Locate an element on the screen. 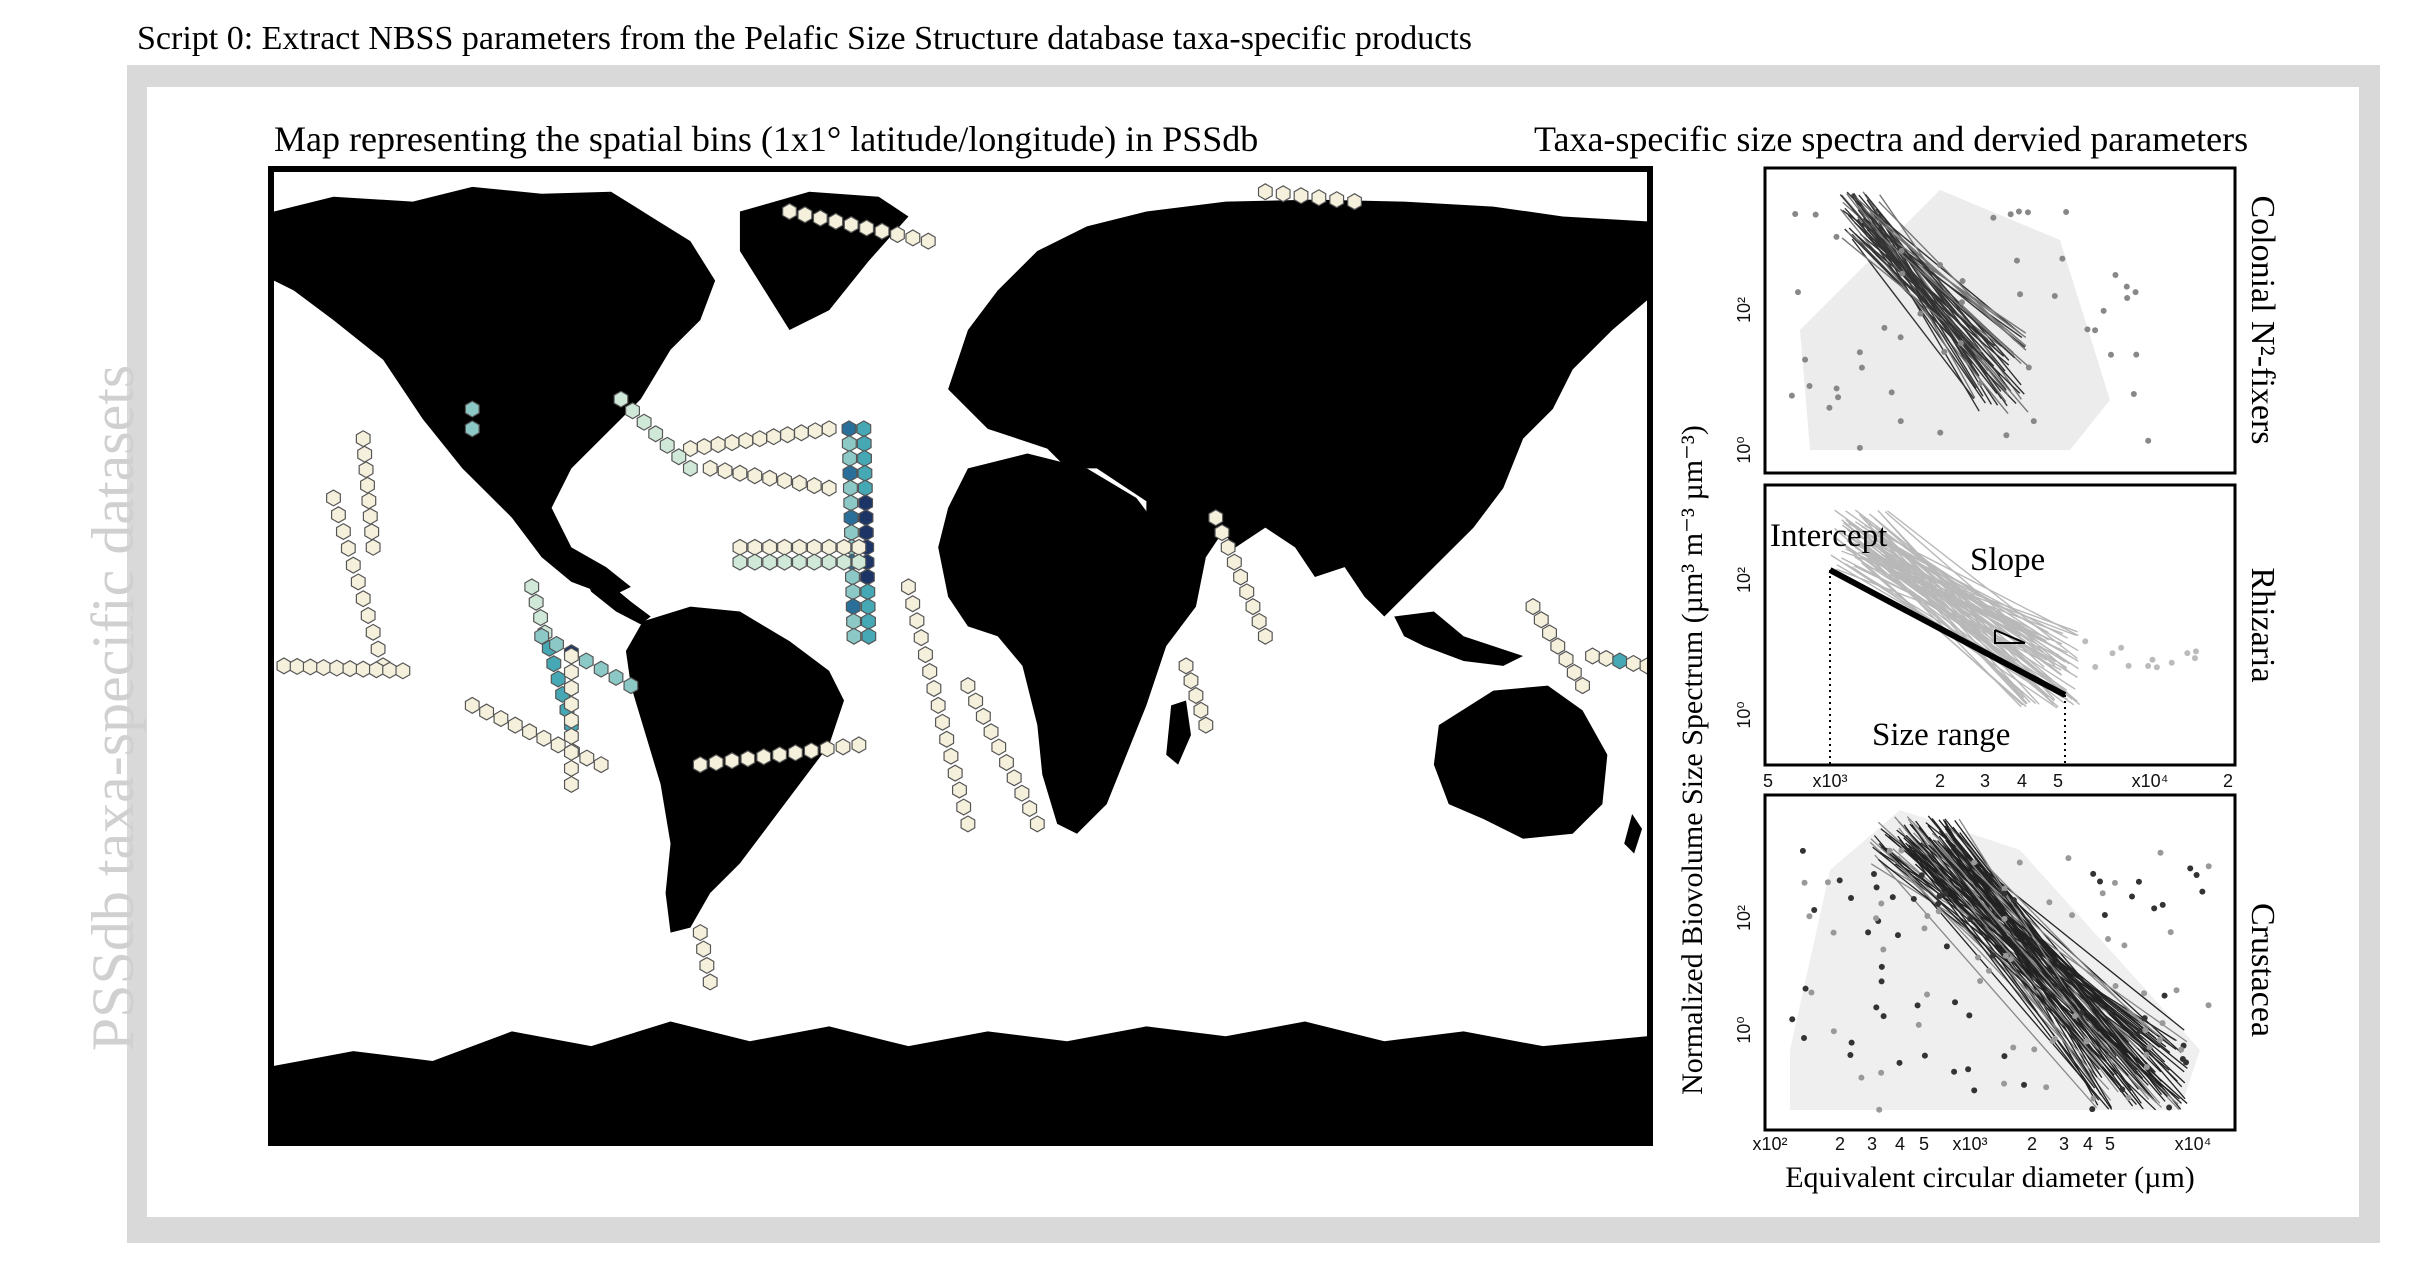 This screenshot has height=1269, width=2420. x-tick-label: x10³ is located at coordinates (1829, 781).